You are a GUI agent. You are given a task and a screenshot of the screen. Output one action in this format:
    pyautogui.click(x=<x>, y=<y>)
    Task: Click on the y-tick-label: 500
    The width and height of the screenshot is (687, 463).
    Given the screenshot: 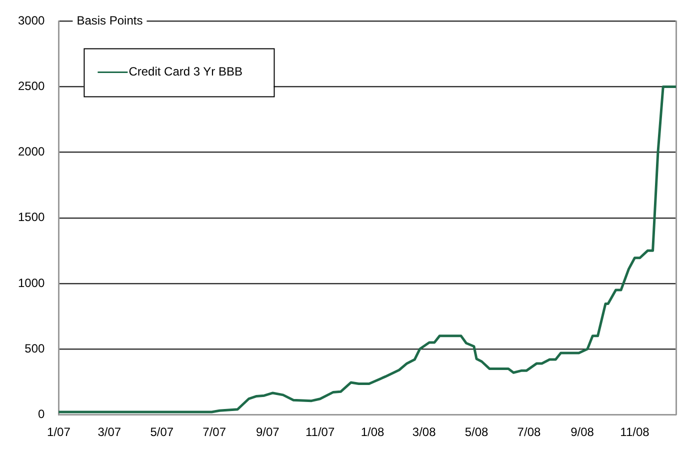 What is the action you would take?
    pyautogui.click(x=35, y=348)
    